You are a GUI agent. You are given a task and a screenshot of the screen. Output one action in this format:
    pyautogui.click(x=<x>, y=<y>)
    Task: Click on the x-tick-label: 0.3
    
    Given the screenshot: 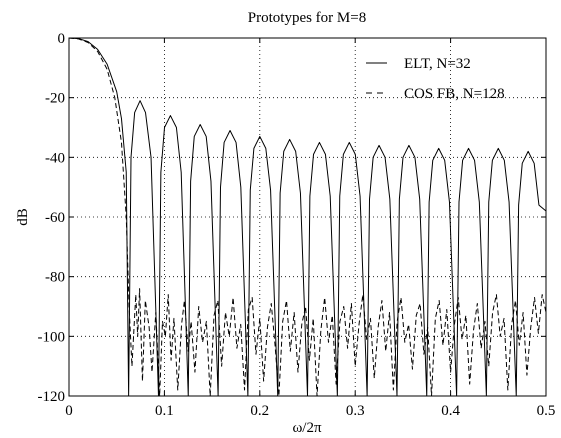 What is the action you would take?
    pyautogui.click(x=355, y=411)
    